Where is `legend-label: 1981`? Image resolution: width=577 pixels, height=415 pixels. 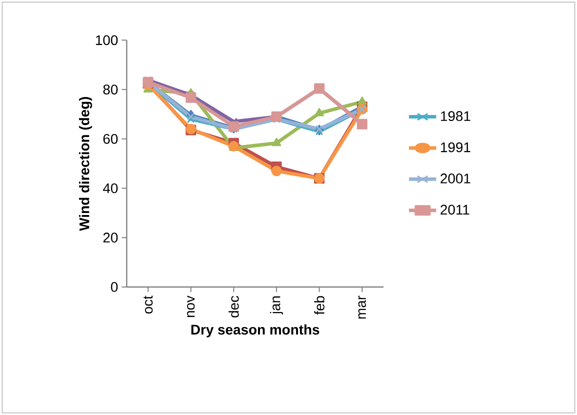 legend-label: 1981 is located at coordinates (455, 116).